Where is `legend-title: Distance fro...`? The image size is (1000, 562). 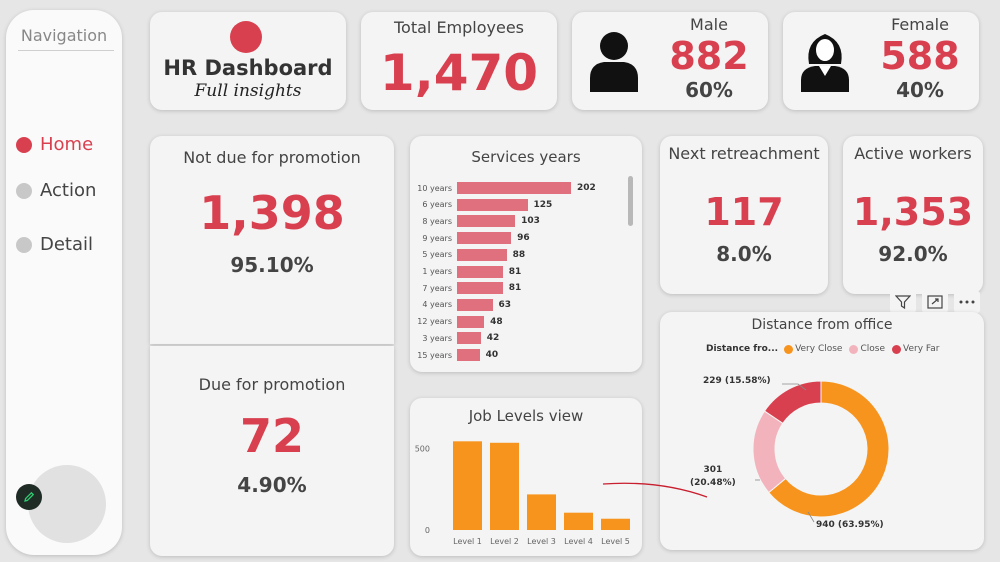
legend-title: Distance fro... is located at coordinates (742, 349).